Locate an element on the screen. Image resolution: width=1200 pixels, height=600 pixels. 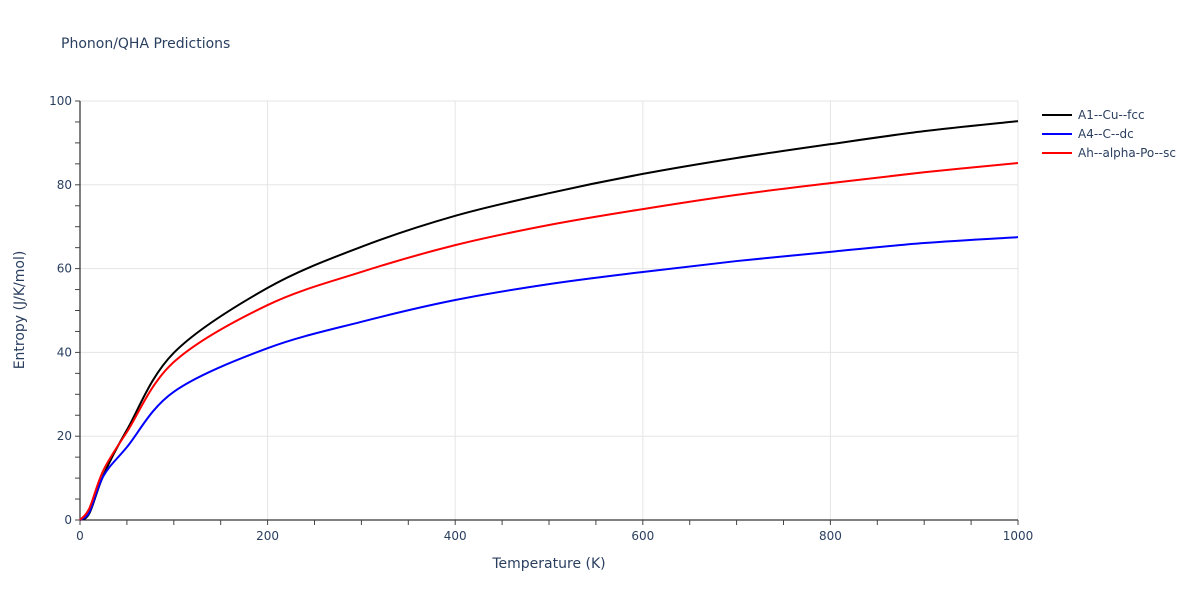
svg-text: 1000 is located at coordinates (1018, 536).